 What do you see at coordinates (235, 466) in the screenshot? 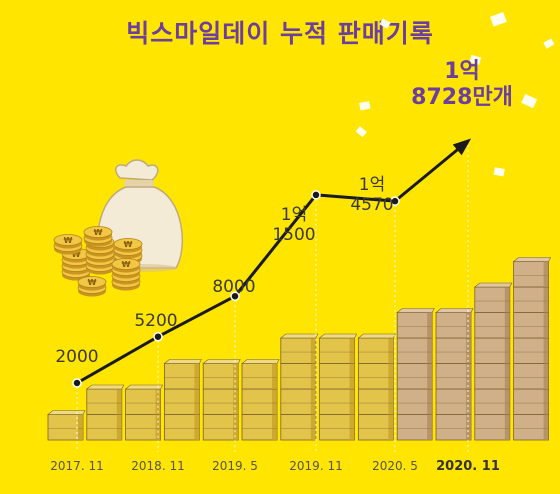
I see `x-tick-label: 2019. 5` at bounding box center [235, 466].